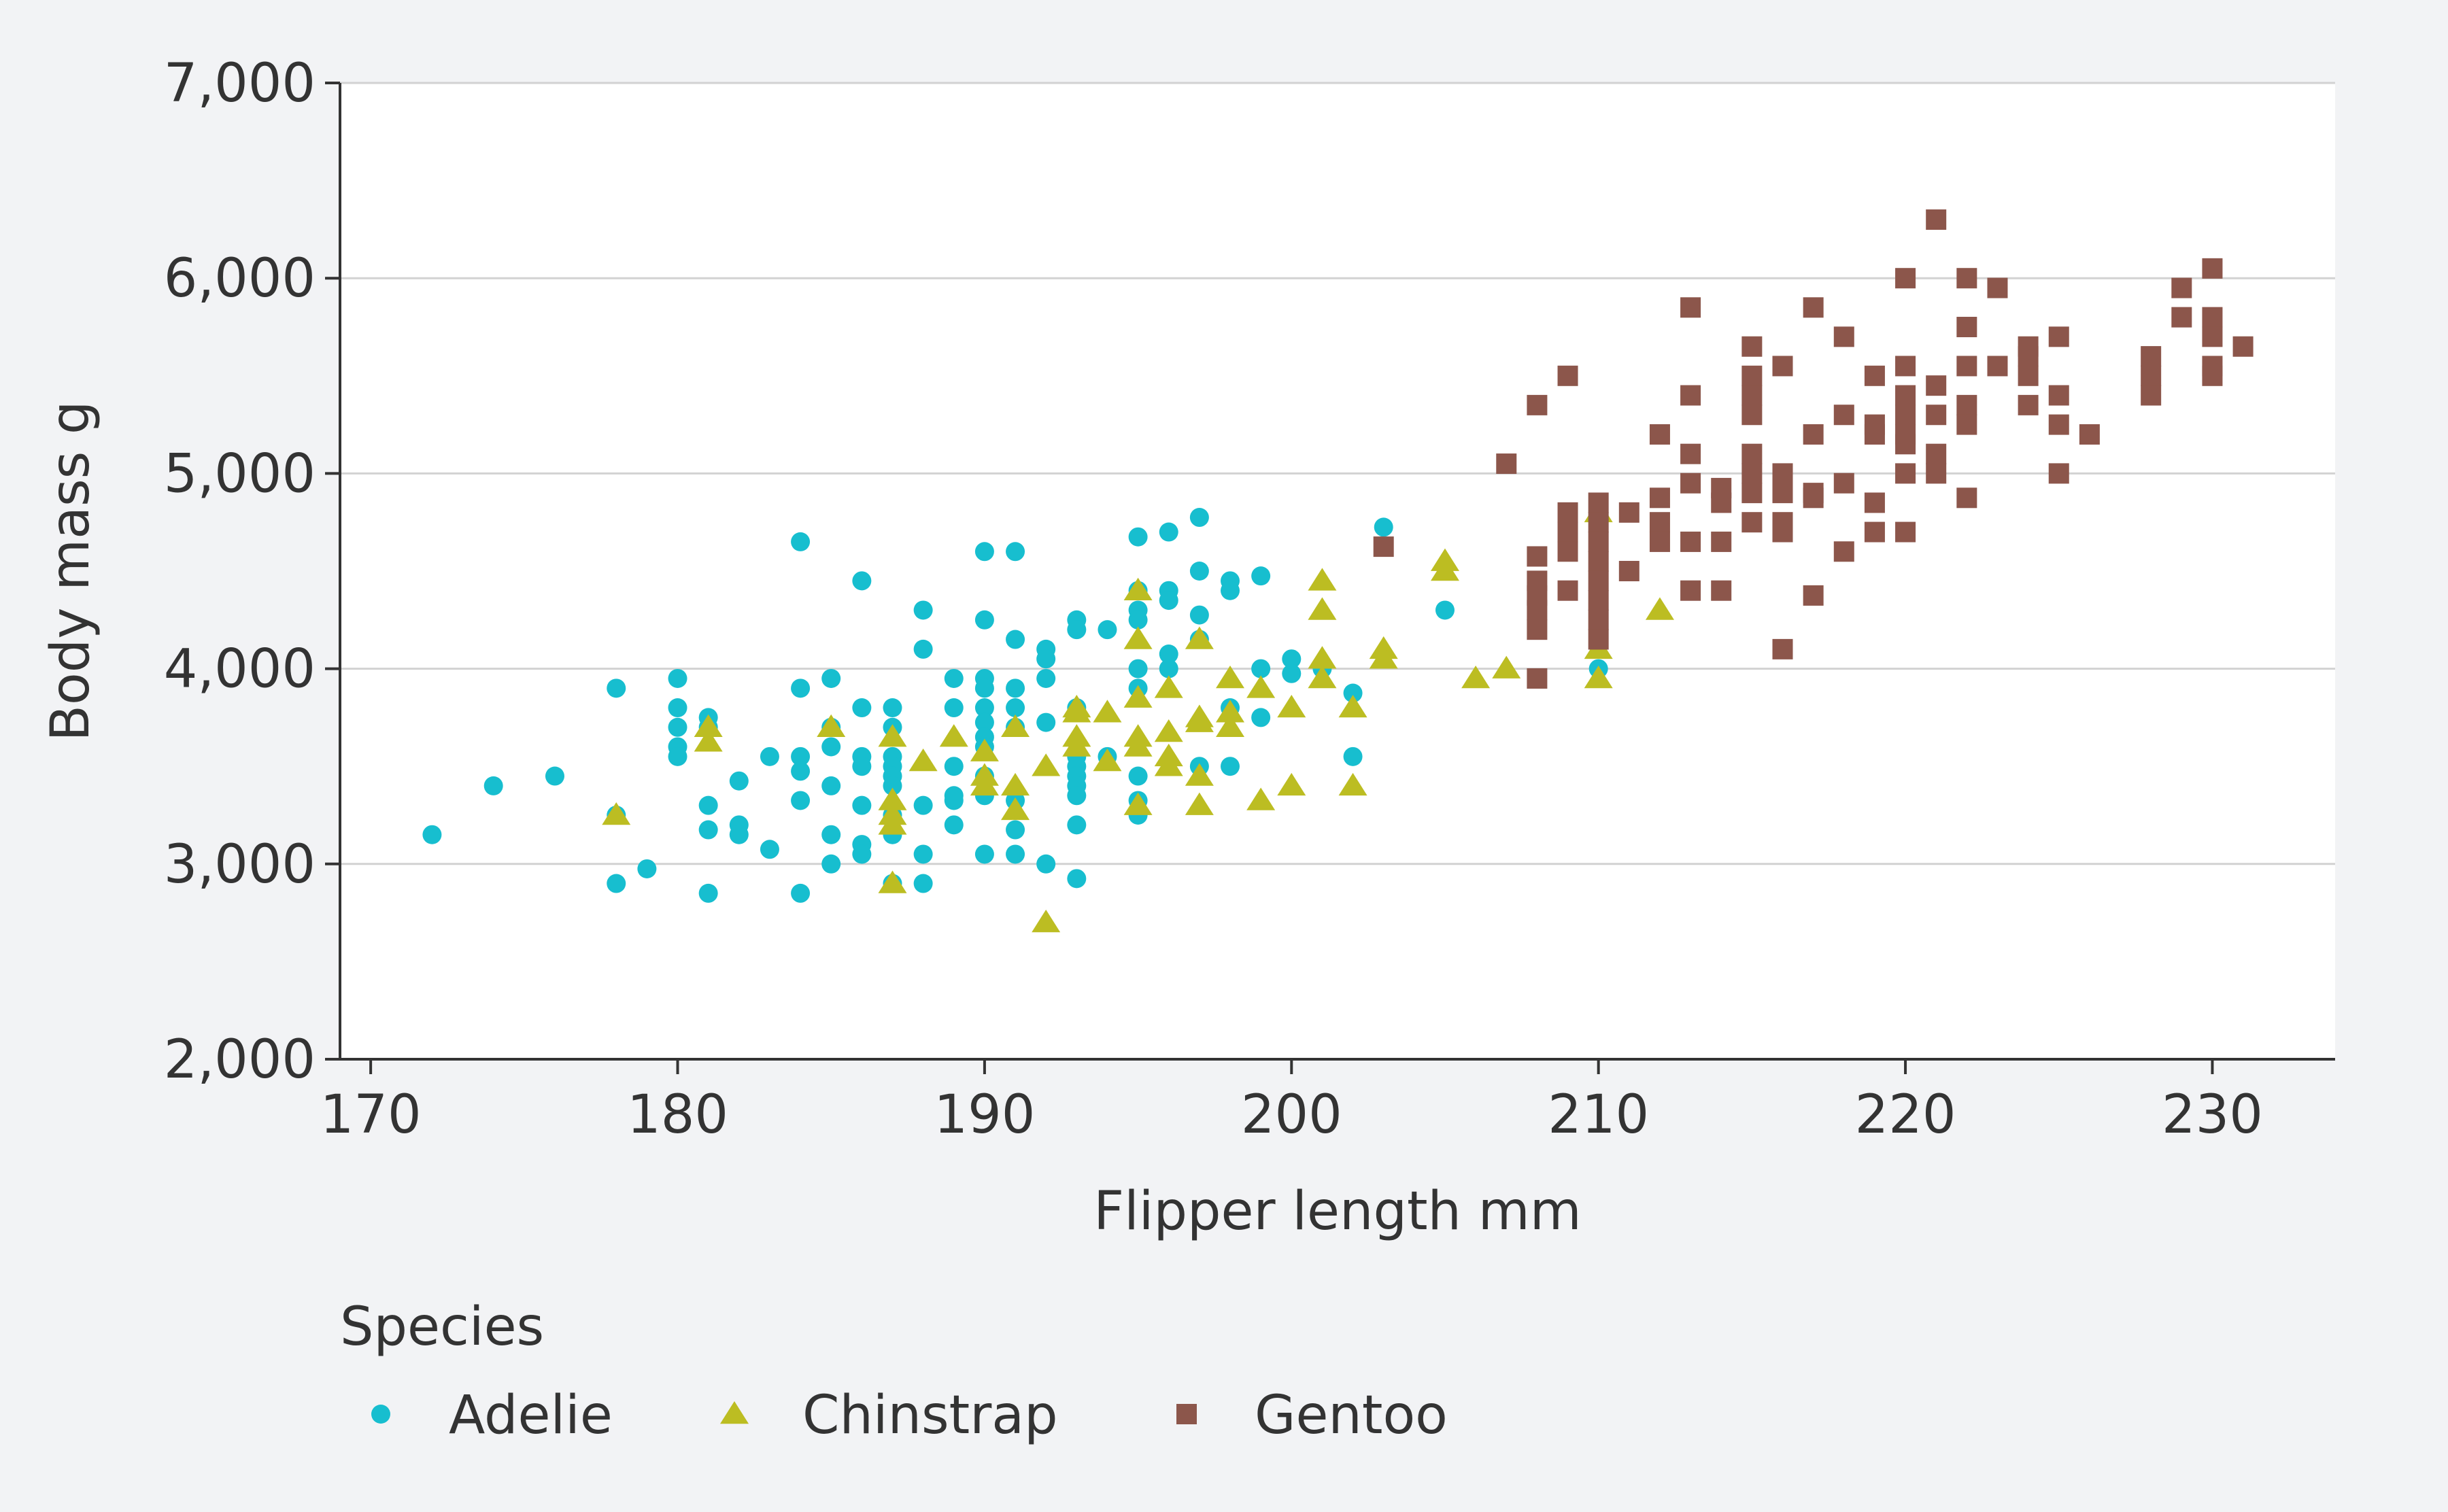  I want to click on x-axis-title: Flipper length mm, so click(1337, 1211).